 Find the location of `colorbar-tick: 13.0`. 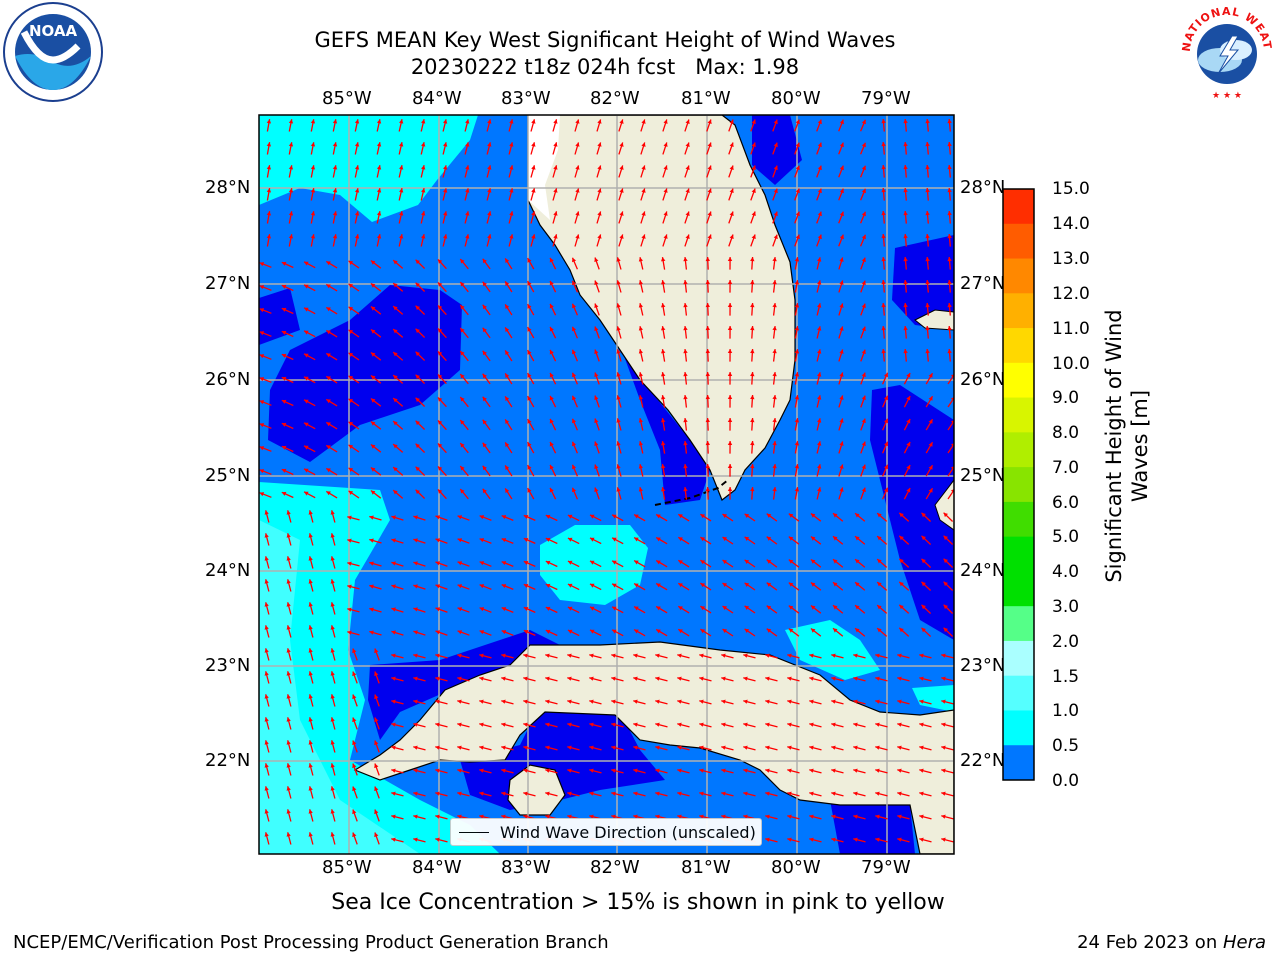

colorbar-tick: 13.0 is located at coordinates (1071, 259).